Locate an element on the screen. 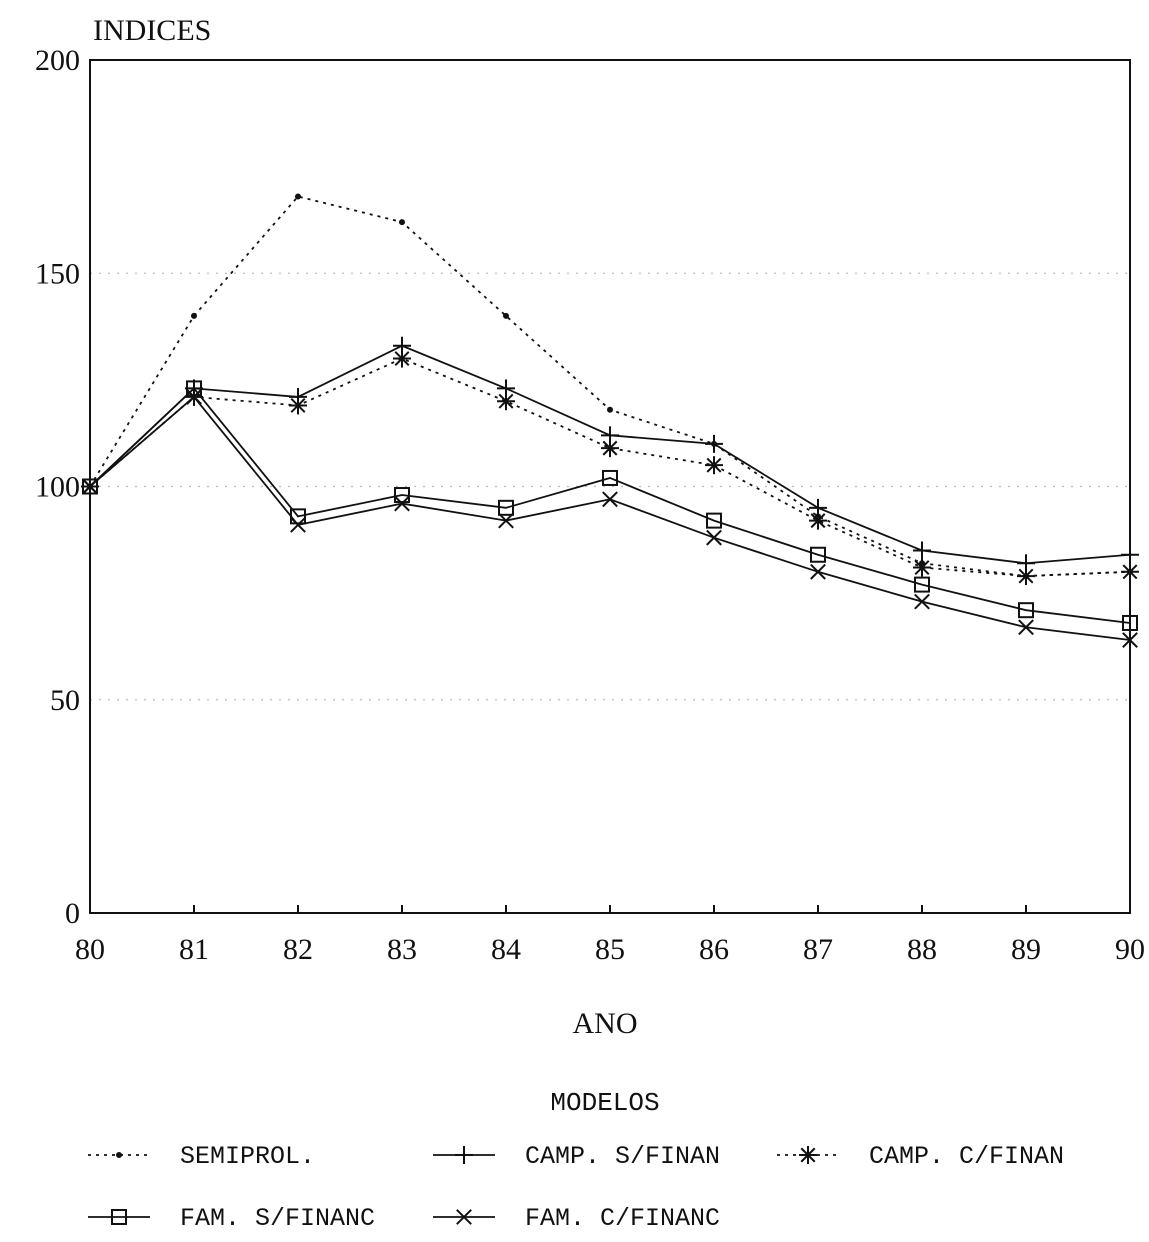 This screenshot has width=1149, height=1242. x-tick-label: 88 is located at coordinates (922, 949).